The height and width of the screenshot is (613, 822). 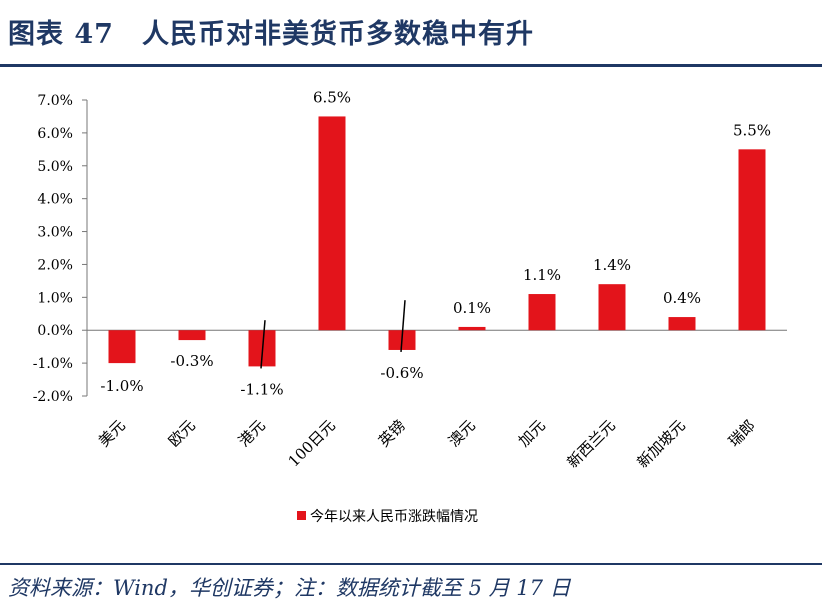 I want to click on x-tick-label: 澳元, so click(x=462, y=433).